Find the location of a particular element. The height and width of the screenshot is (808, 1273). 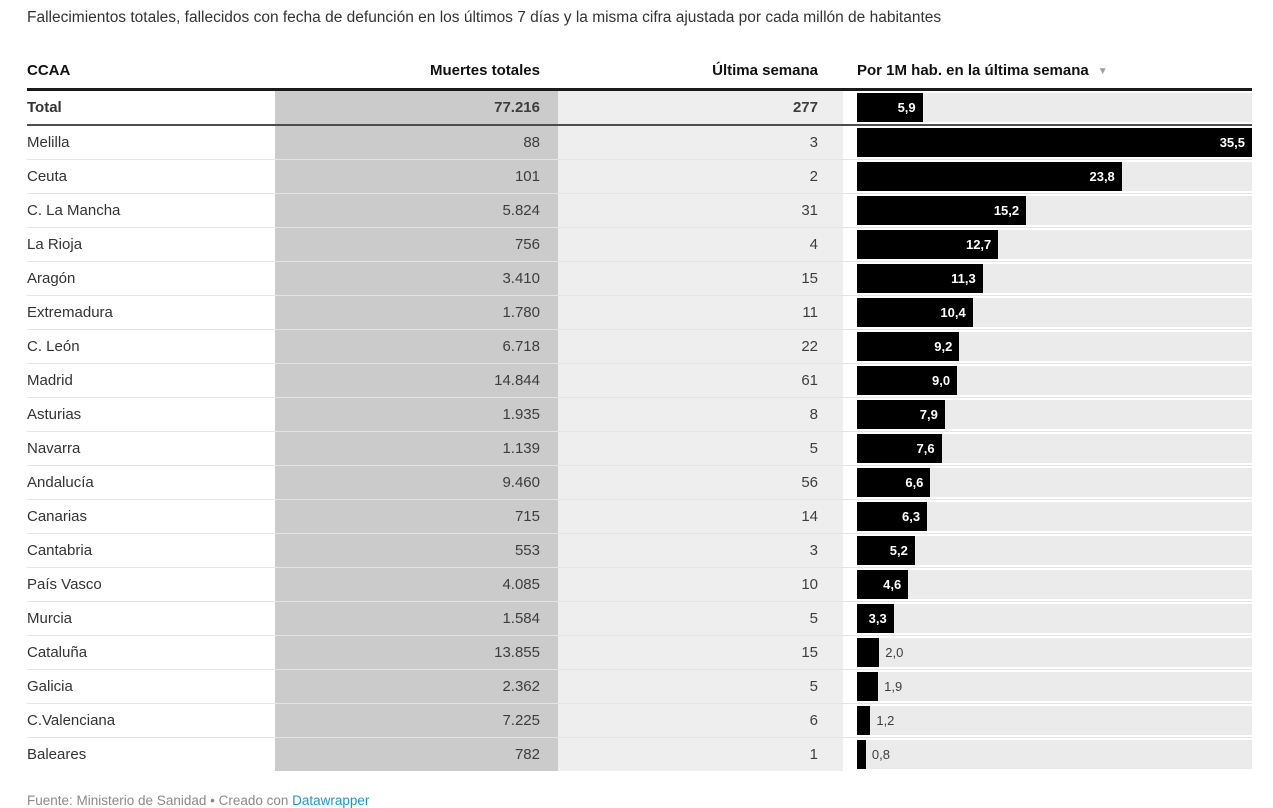

table-row: Cantabria 553 3 5,2 is located at coordinates (639, 551).